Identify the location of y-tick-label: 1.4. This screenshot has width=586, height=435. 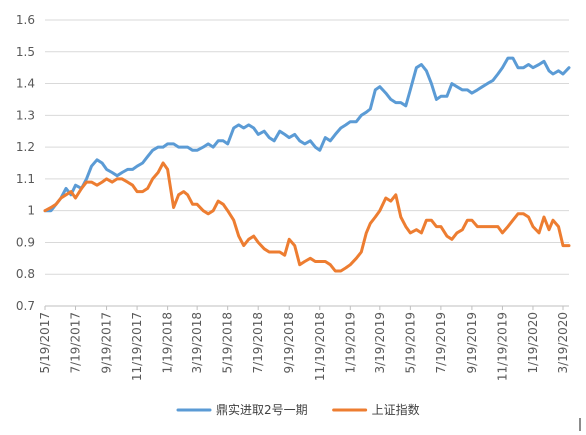
(25, 84).